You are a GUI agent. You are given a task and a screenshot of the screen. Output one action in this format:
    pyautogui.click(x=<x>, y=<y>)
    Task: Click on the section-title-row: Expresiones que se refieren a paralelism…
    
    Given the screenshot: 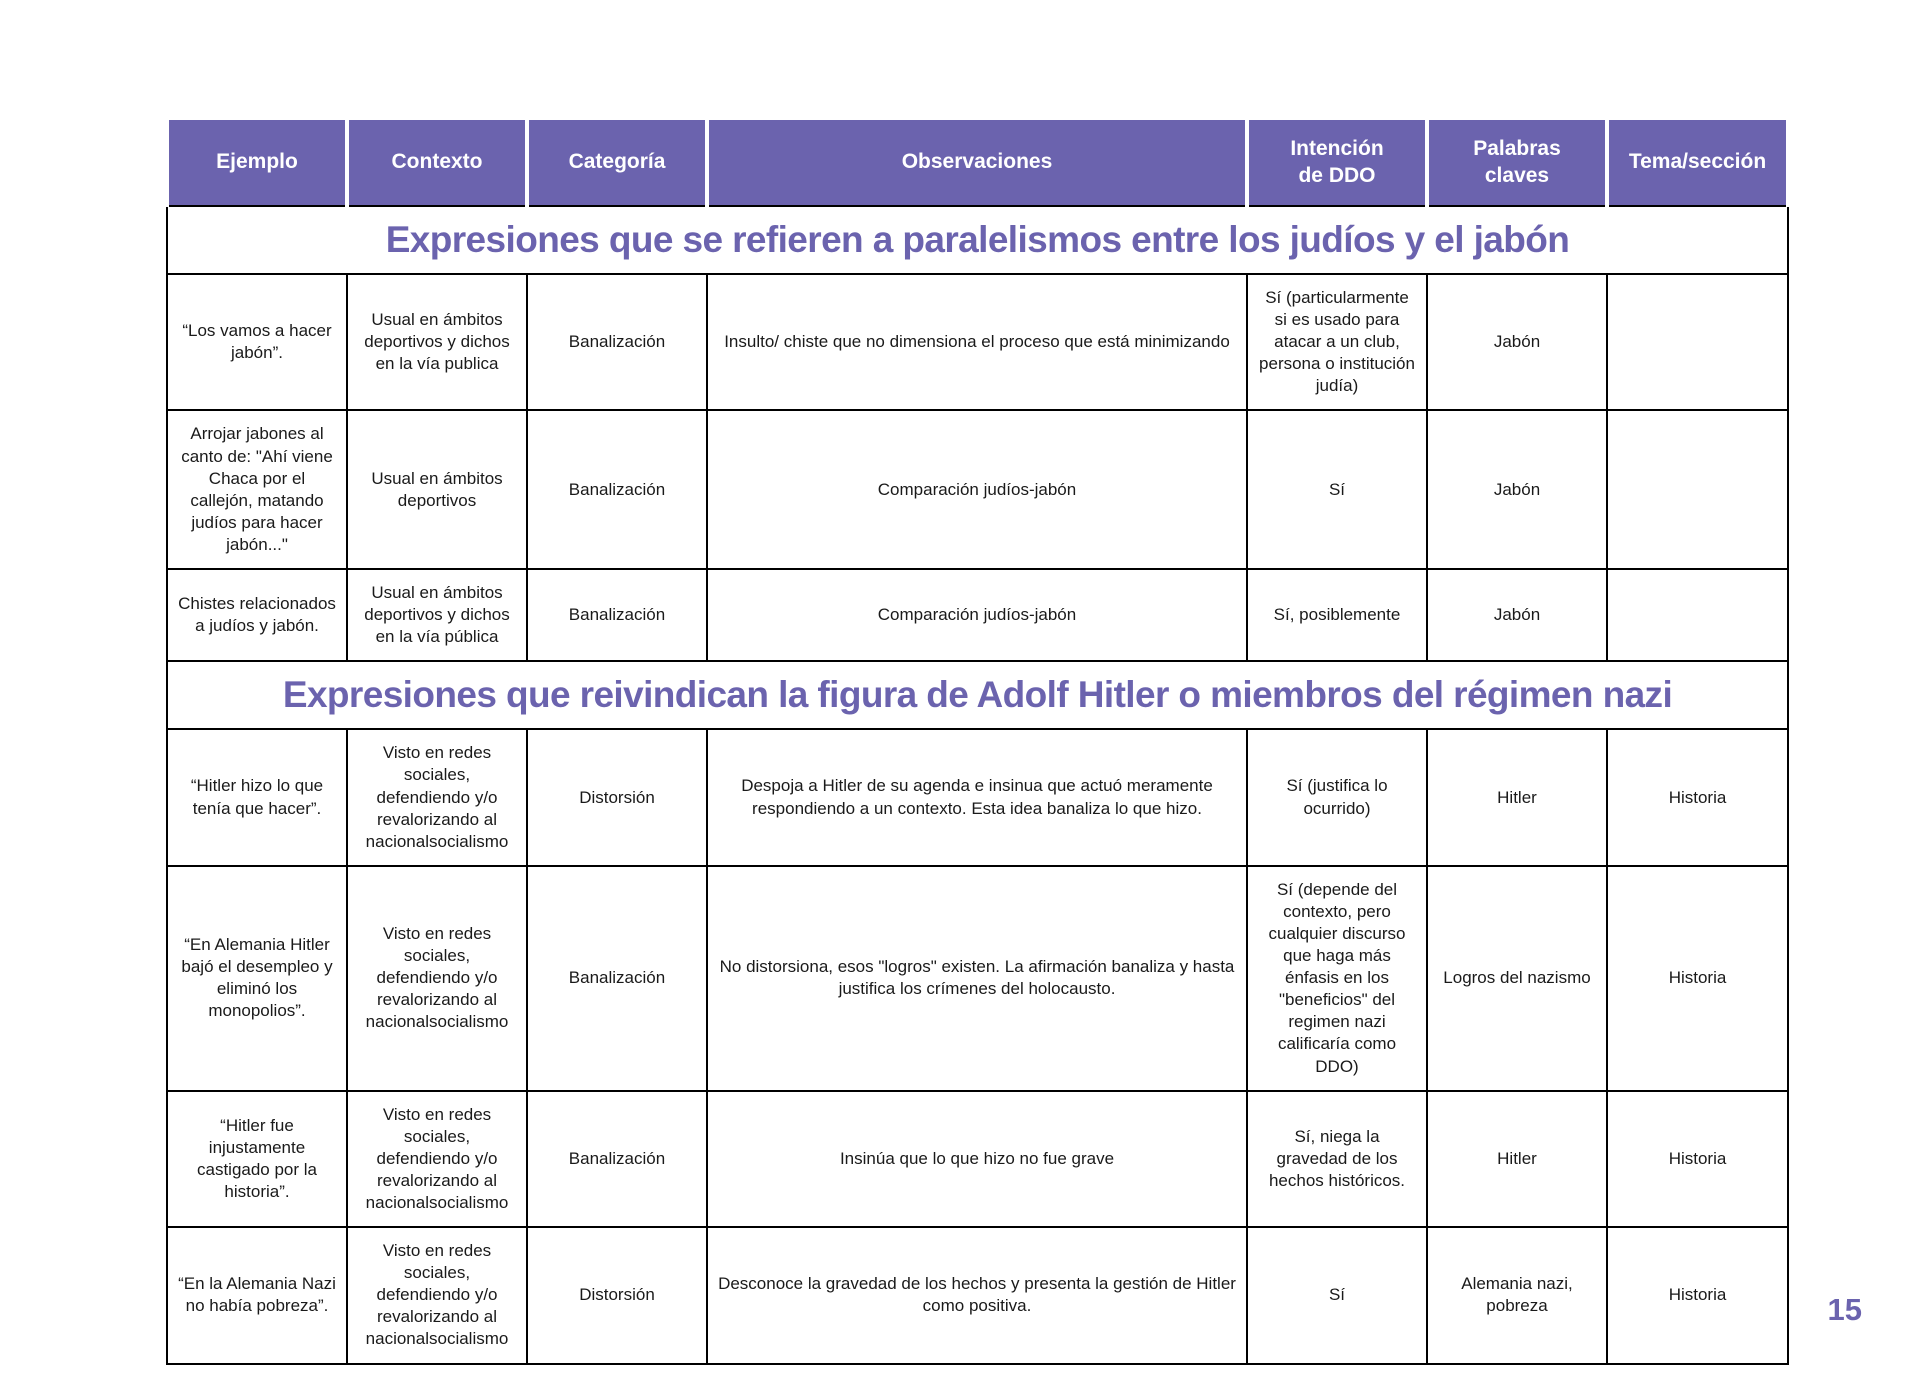 What is the action you would take?
    pyautogui.click(x=977, y=240)
    